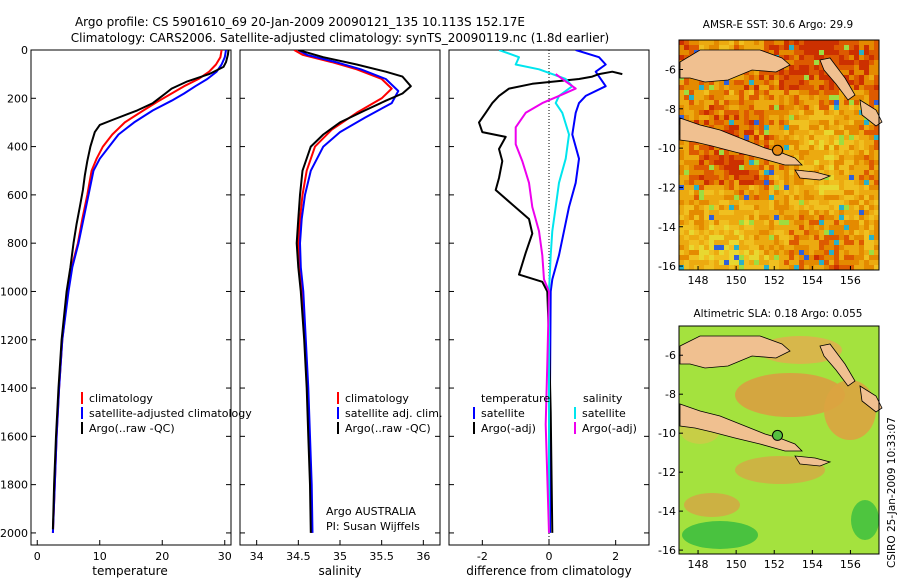 This screenshot has height=580, width=900. I want to click on sla-cool-blob-sw, so click(720, 535).